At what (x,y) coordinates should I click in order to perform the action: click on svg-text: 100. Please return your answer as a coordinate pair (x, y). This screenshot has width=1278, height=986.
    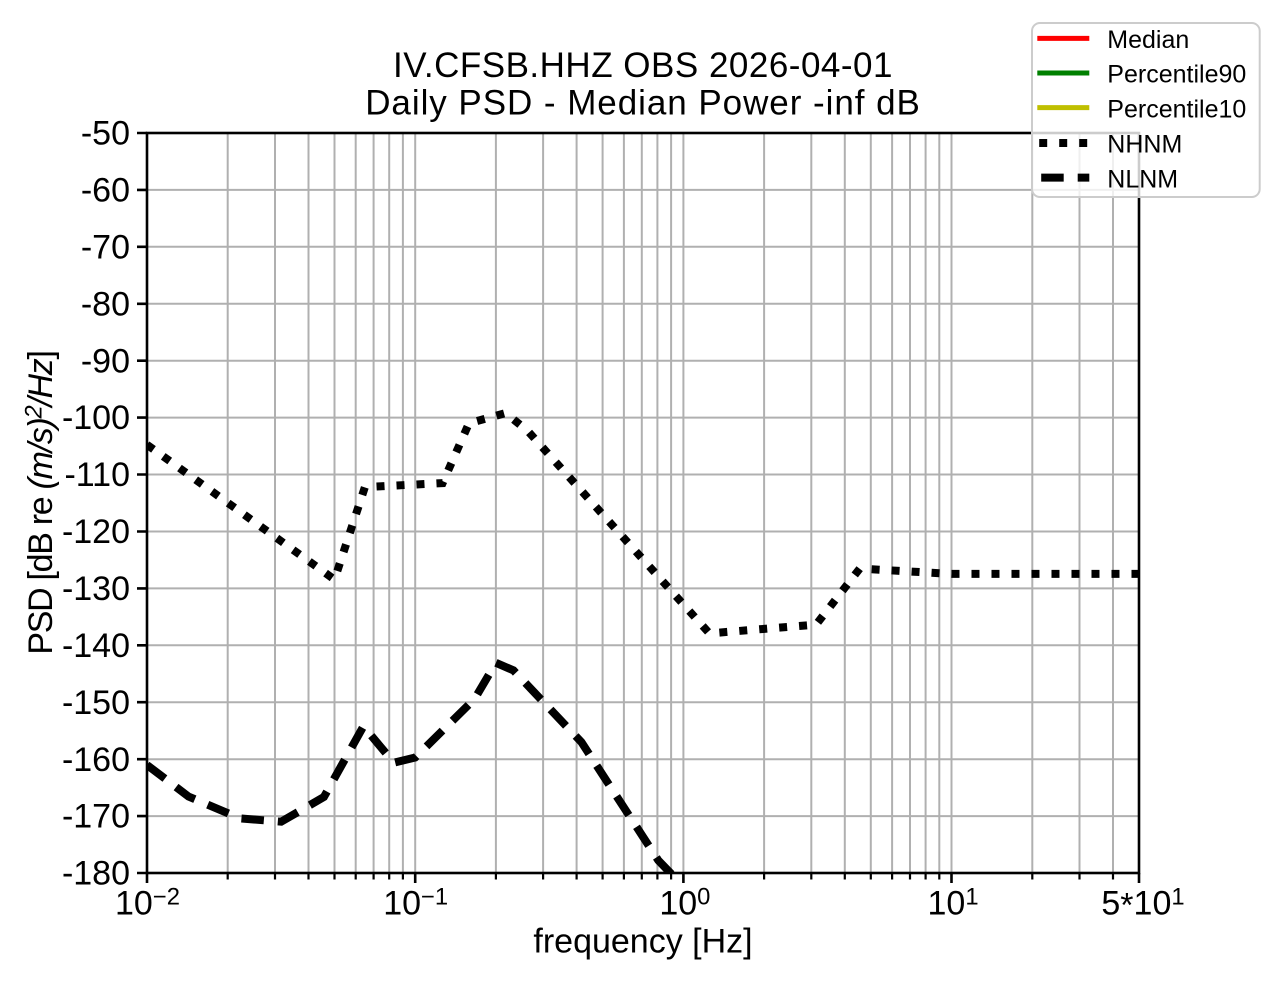
    Looking at the image, I should click on (684, 903).